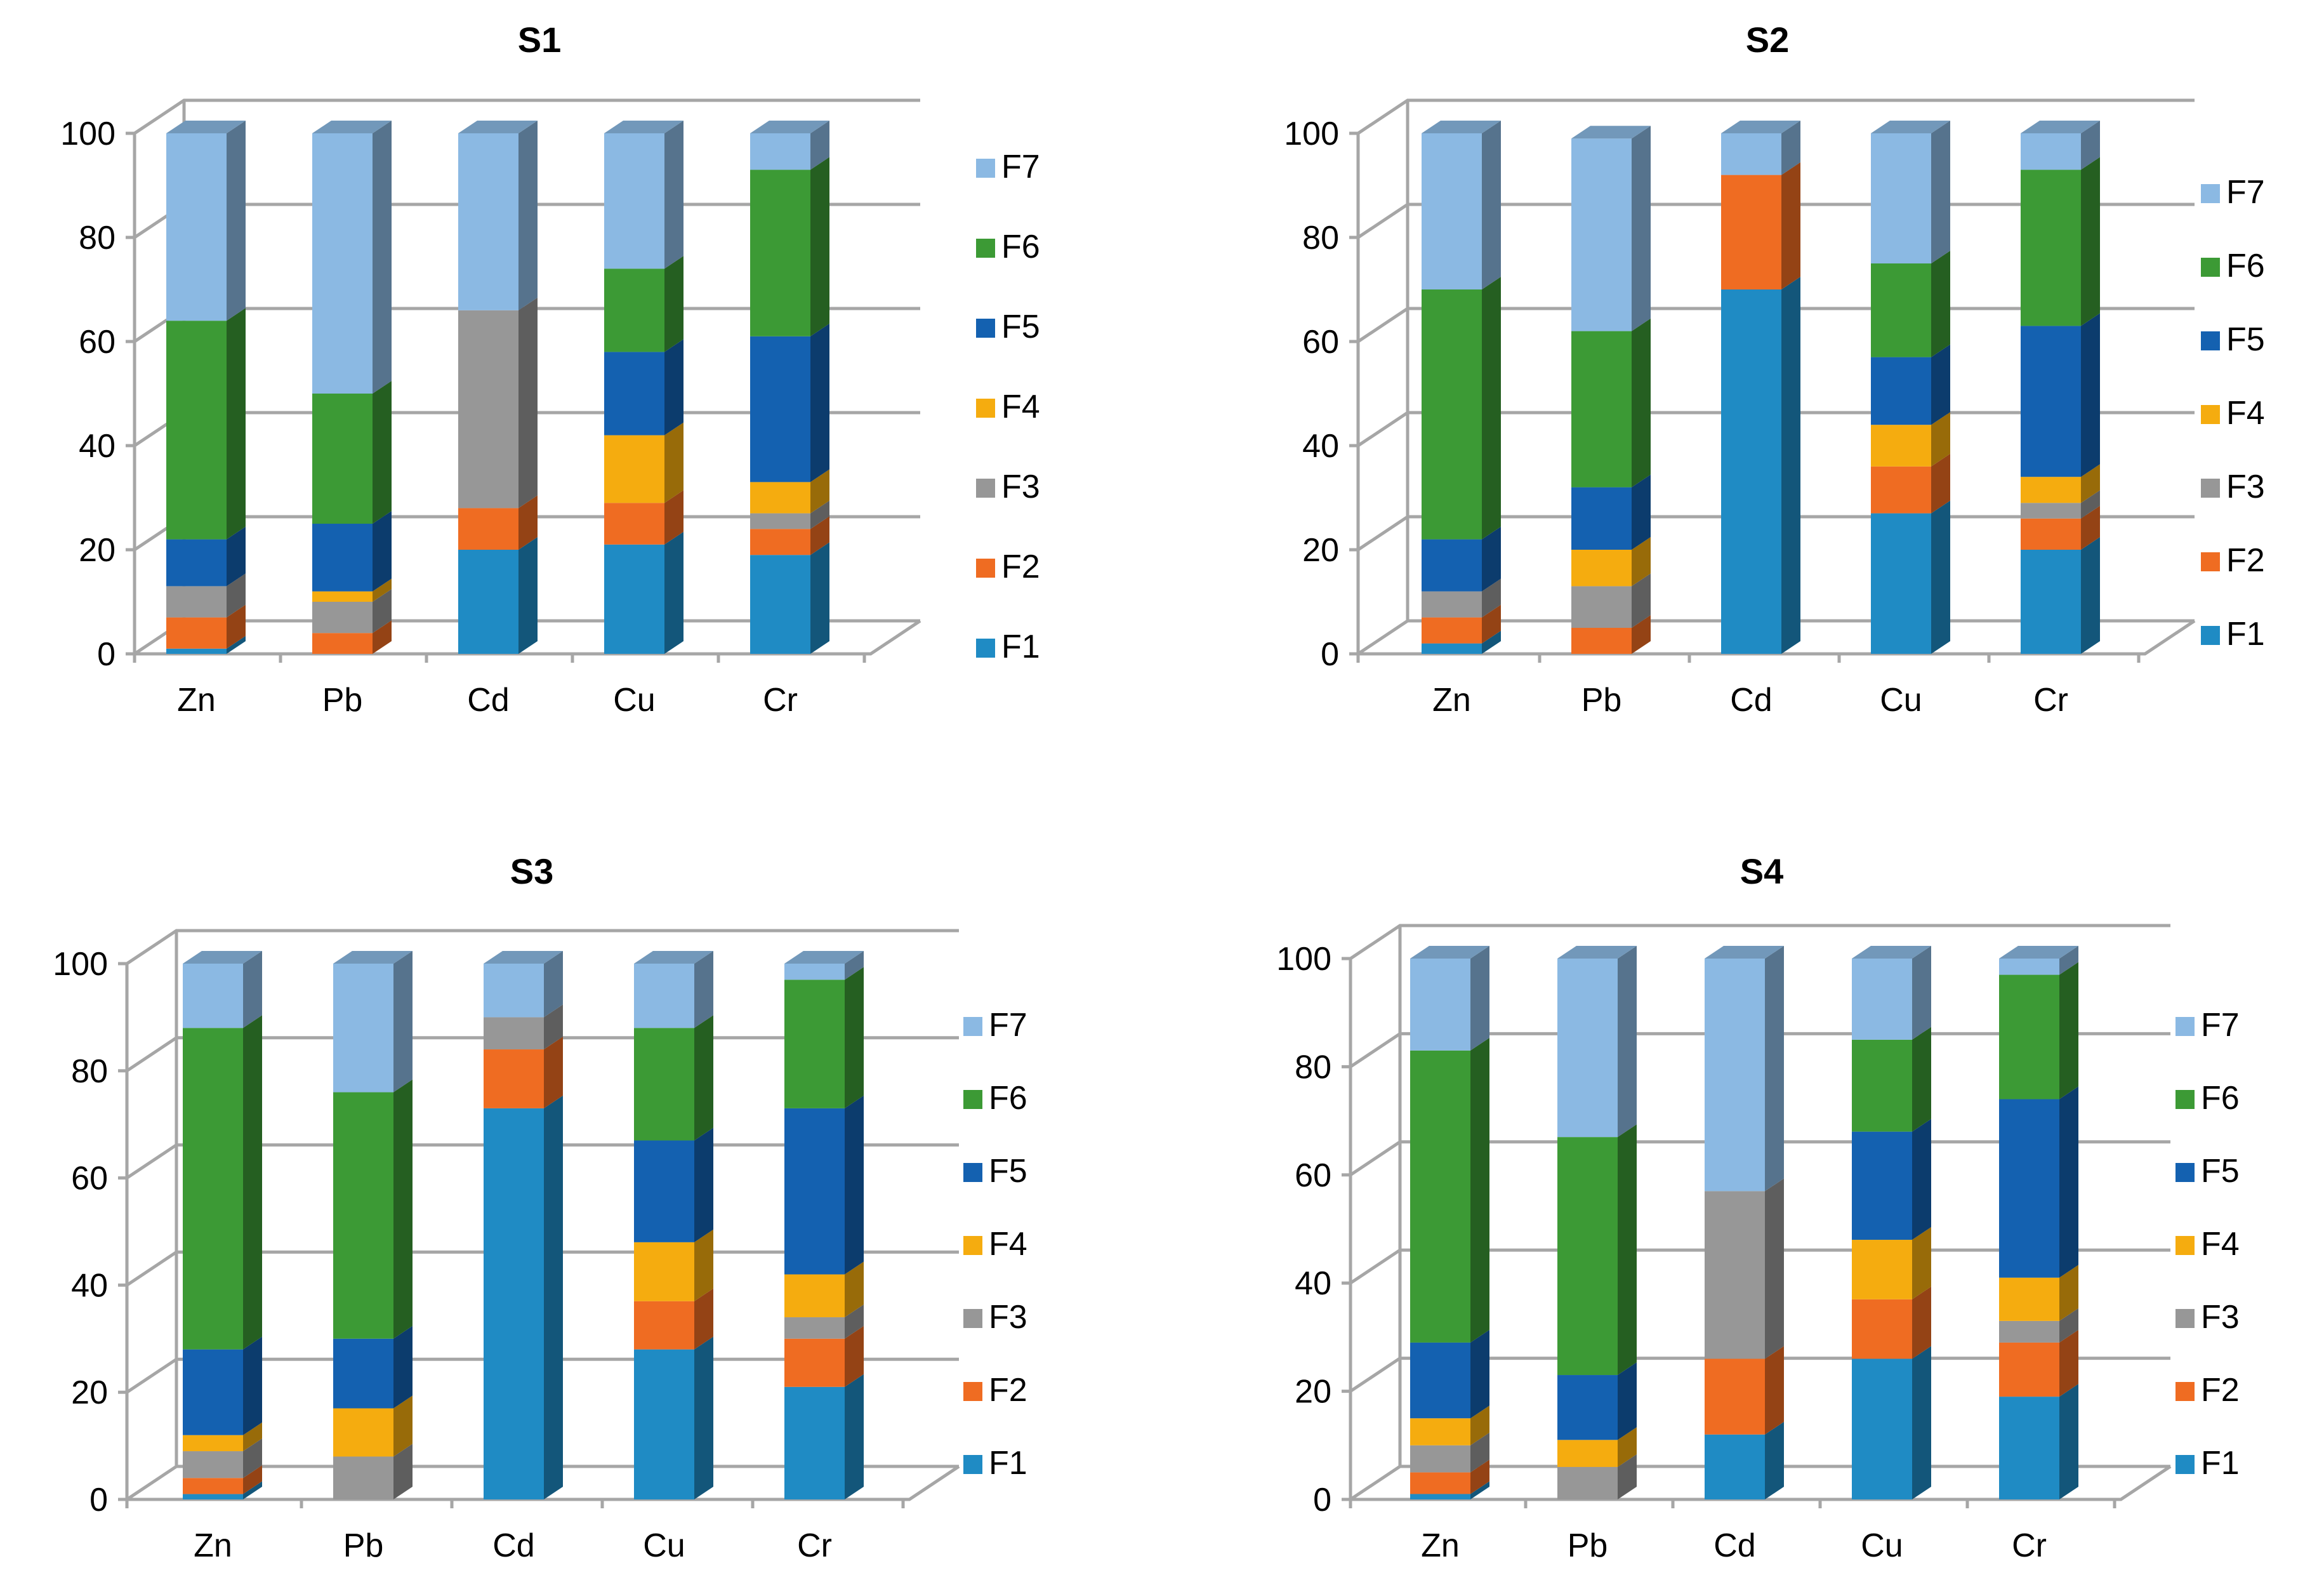 This screenshot has width=2324, height=1594. What do you see at coordinates (2060, 595) in the screenshot?
I see `bar-s2-cr-f1` at bounding box center [2060, 595].